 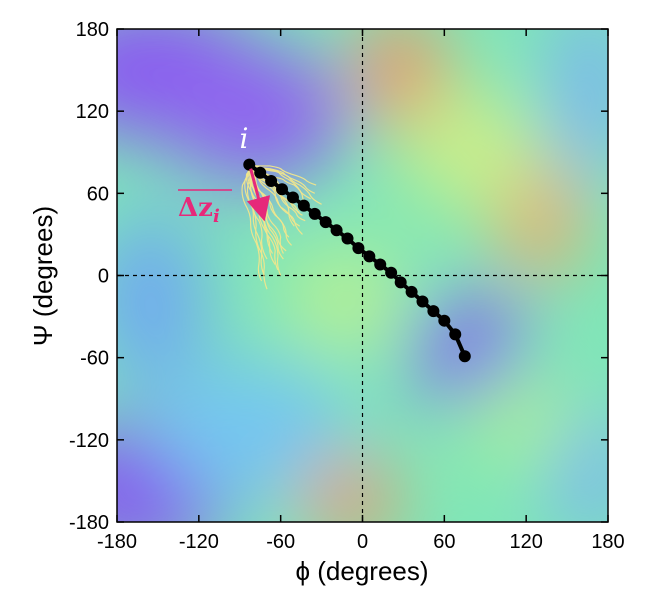 I want to click on drift-arrow-layer, so click(x=258, y=195).